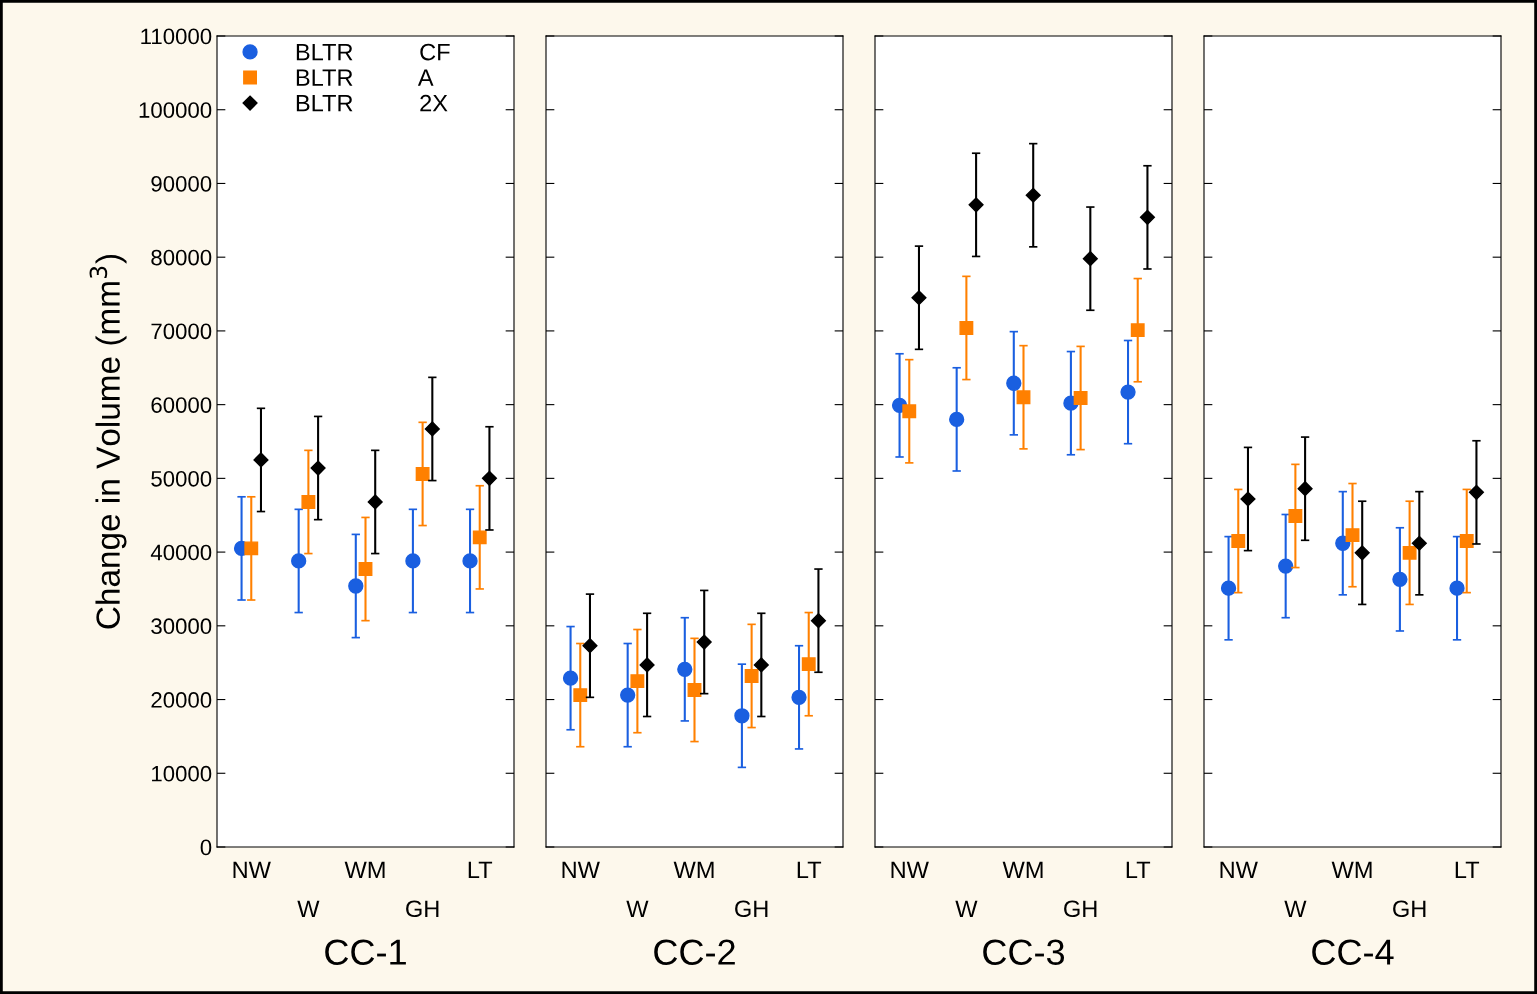 This screenshot has height=994, width=1537. Describe the element at coordinates (181, 405) in the screenshot. I see `y-tick-label: 60000` at that location.